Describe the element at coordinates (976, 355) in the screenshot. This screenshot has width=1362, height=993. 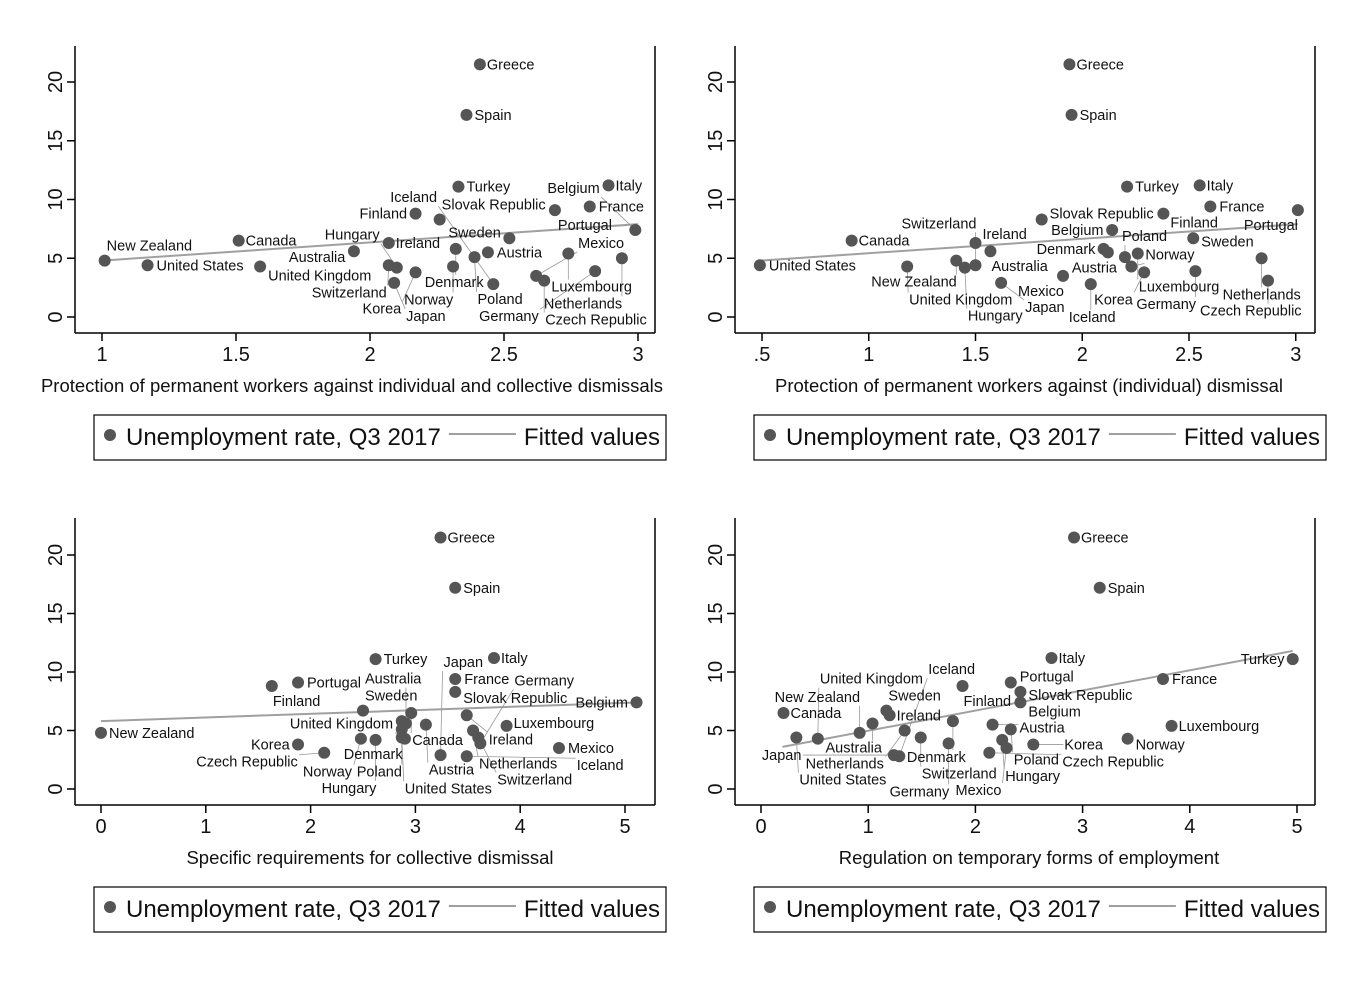
I see `x-tick-label: 1.5` at that location.